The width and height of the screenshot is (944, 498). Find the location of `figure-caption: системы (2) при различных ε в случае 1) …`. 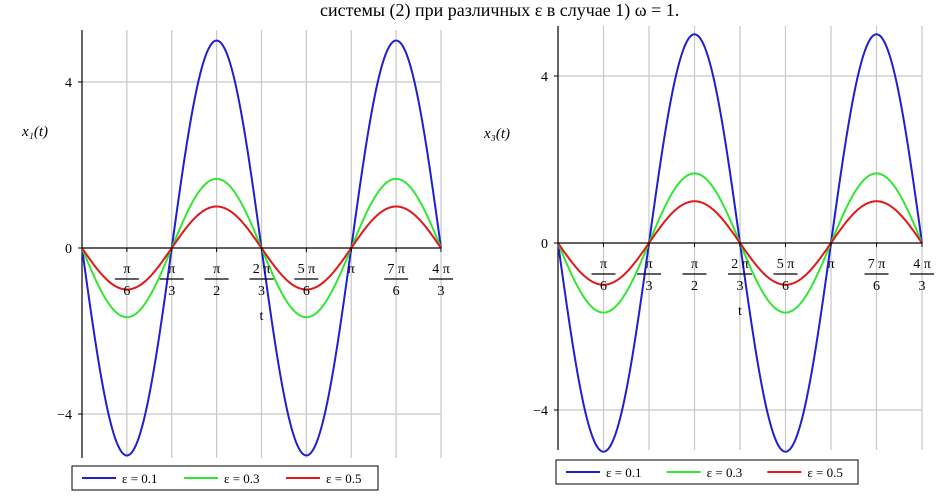

figure-caption: системы (2) при различных ε в случае 1) … is located at coordinates (472, 12).